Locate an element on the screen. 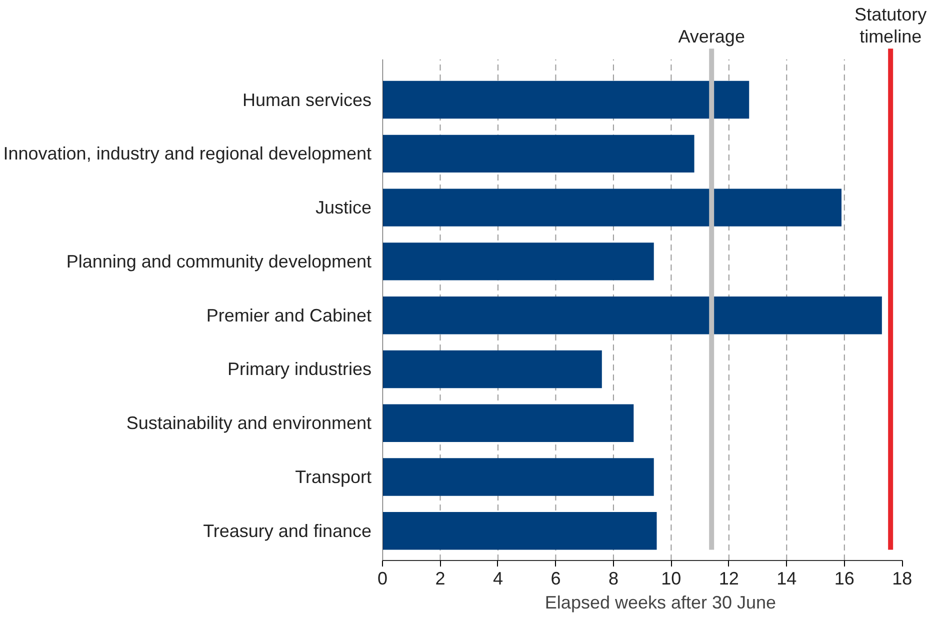 The image size is (946, 622). y-tick-label: Human services is located at coordinates (307, 100).